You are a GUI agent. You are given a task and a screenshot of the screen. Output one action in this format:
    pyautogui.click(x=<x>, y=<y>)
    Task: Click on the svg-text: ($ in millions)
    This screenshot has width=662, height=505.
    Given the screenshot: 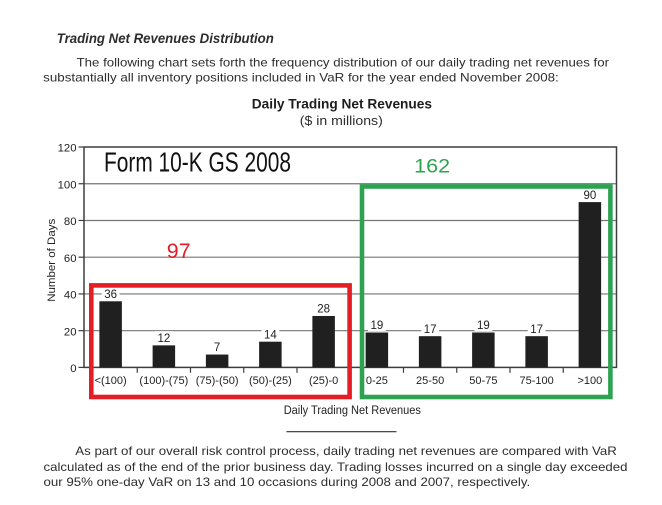 What is the action you would take?
    pyautogui.click(x=341, y=120)
    